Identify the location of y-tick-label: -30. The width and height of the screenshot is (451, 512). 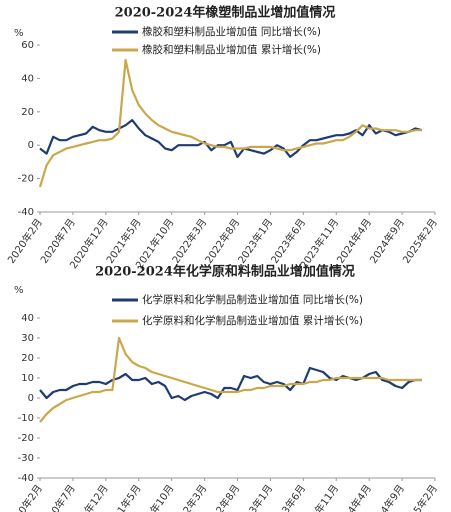
(26, 458).